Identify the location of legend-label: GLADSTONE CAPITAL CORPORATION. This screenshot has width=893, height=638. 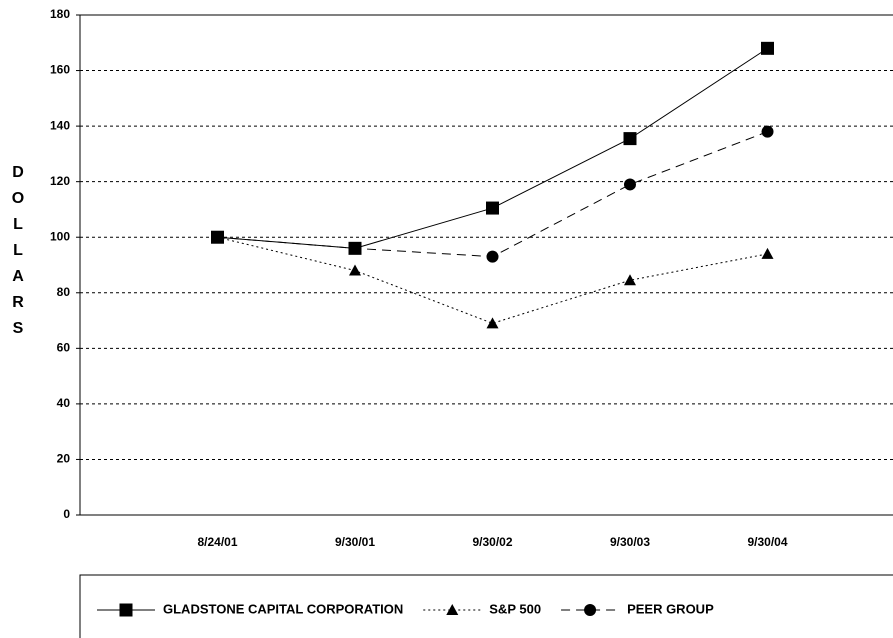
(283, 608).